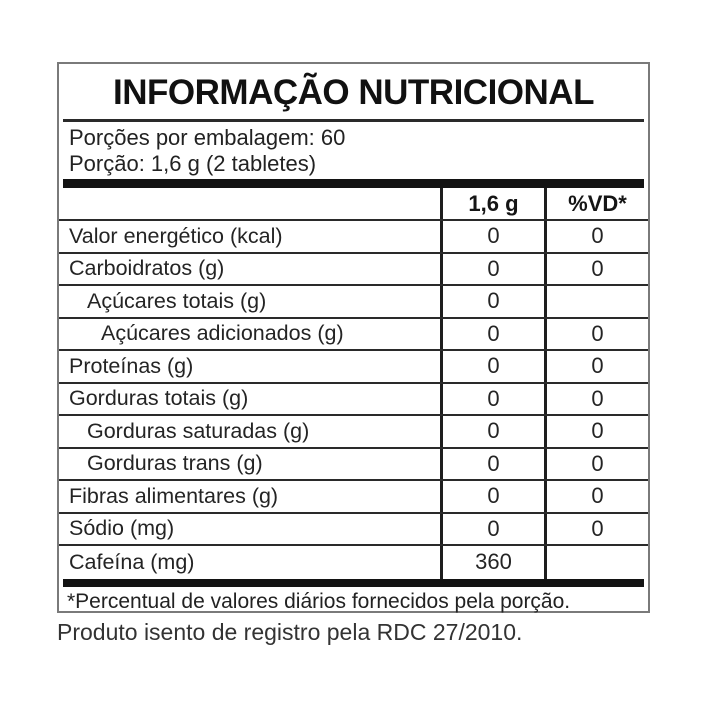 This screenshot has height=710, width=710. Describe the element at coordinates (353, 432) in the screenshot. I see `table-row: Gorduras saturadas (g) 0 0` at that location.